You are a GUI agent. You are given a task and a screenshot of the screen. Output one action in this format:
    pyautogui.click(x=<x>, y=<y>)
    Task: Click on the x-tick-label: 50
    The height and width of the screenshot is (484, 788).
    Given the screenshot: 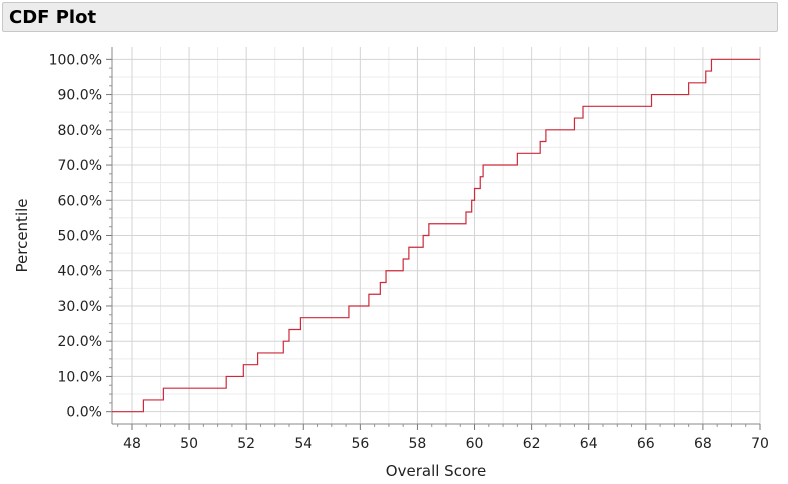 What is the action you would take?
    pyautogui.click(x=189, y=444)
    